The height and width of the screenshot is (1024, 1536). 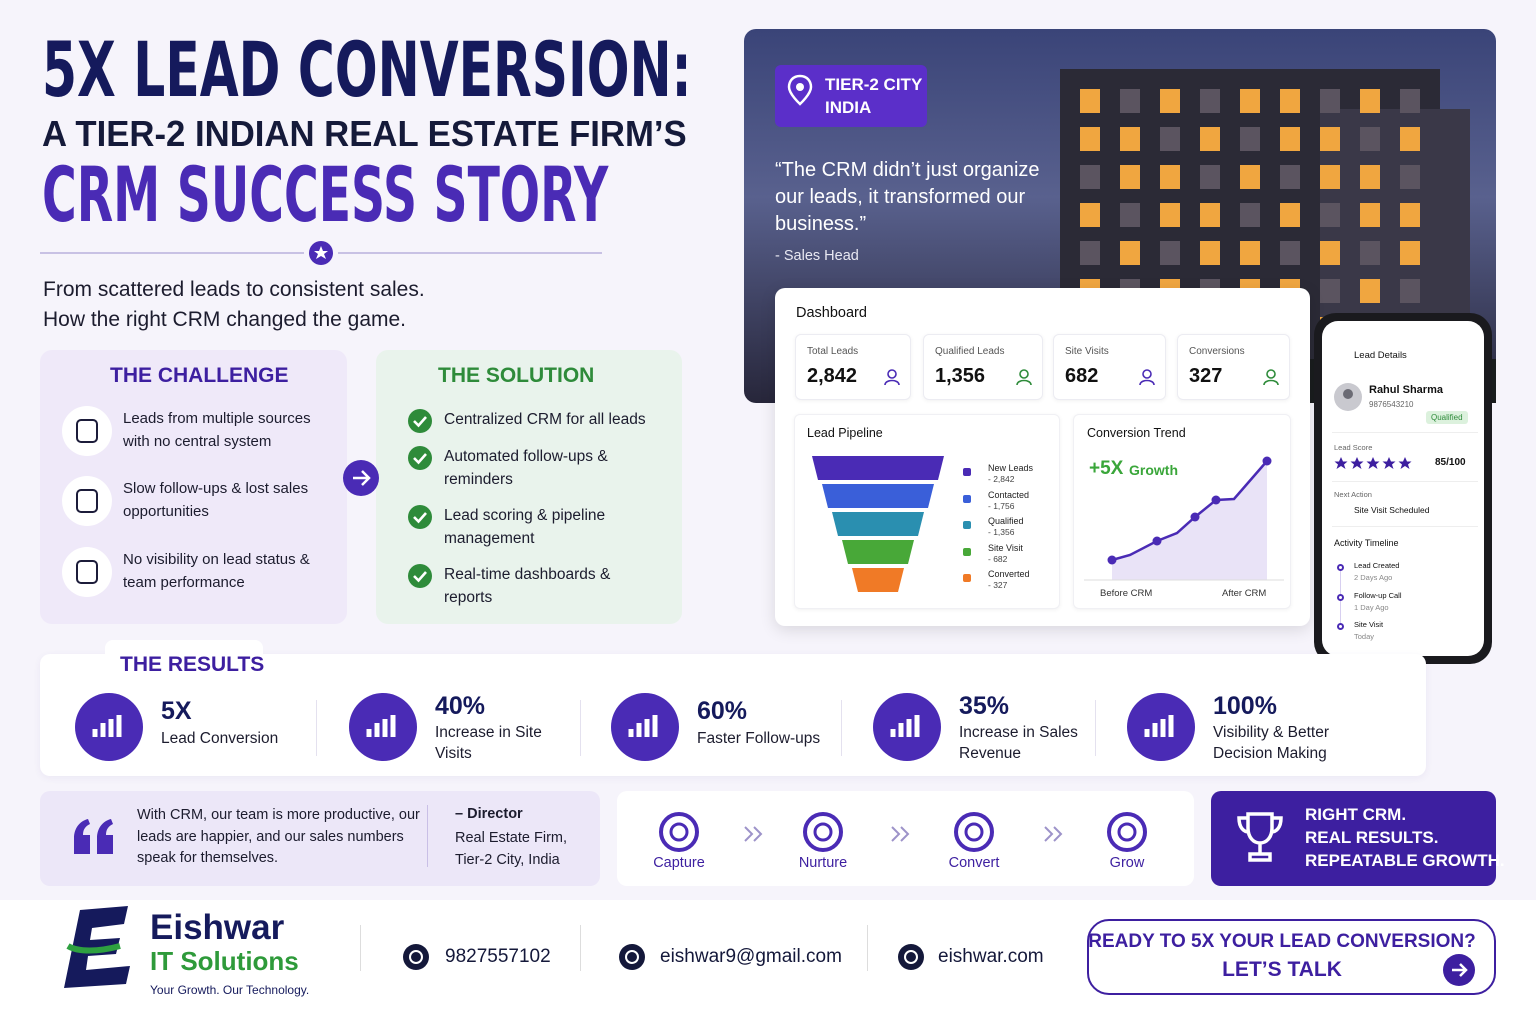 What do you see at coordinates (176, 711) in the screenshot?
I see `result-value: 5X` at bounding box center [176, 711].